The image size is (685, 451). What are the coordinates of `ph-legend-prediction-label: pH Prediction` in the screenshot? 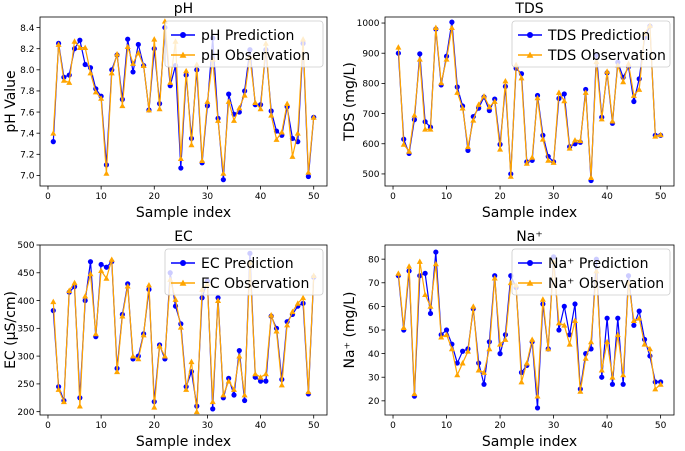 It's located at (247, 36).